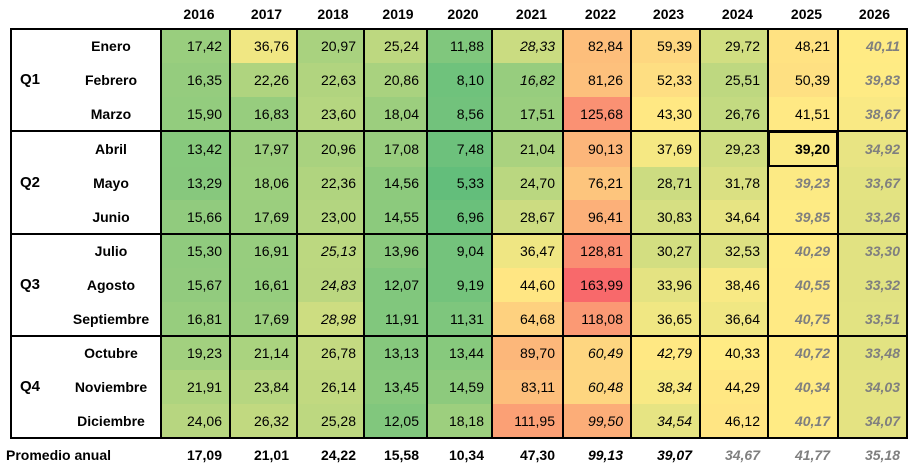  I want to click on month-label: Febrero, so click(111, 80).